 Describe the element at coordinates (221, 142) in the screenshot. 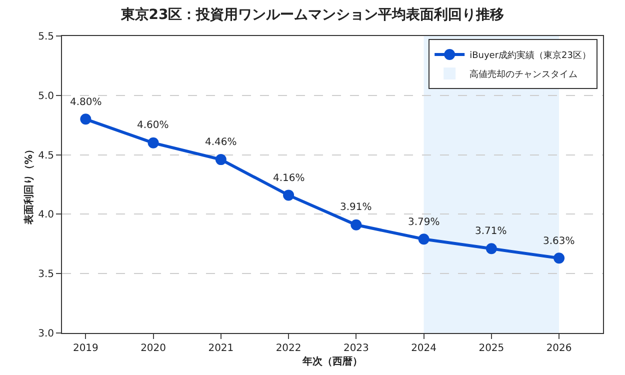

I see `data-label: 4.46%` at that location.